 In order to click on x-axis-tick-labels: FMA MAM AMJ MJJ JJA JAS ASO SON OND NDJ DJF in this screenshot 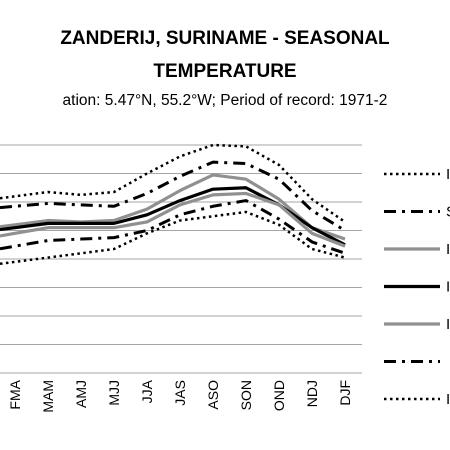, I will do `click(180, 395)`.